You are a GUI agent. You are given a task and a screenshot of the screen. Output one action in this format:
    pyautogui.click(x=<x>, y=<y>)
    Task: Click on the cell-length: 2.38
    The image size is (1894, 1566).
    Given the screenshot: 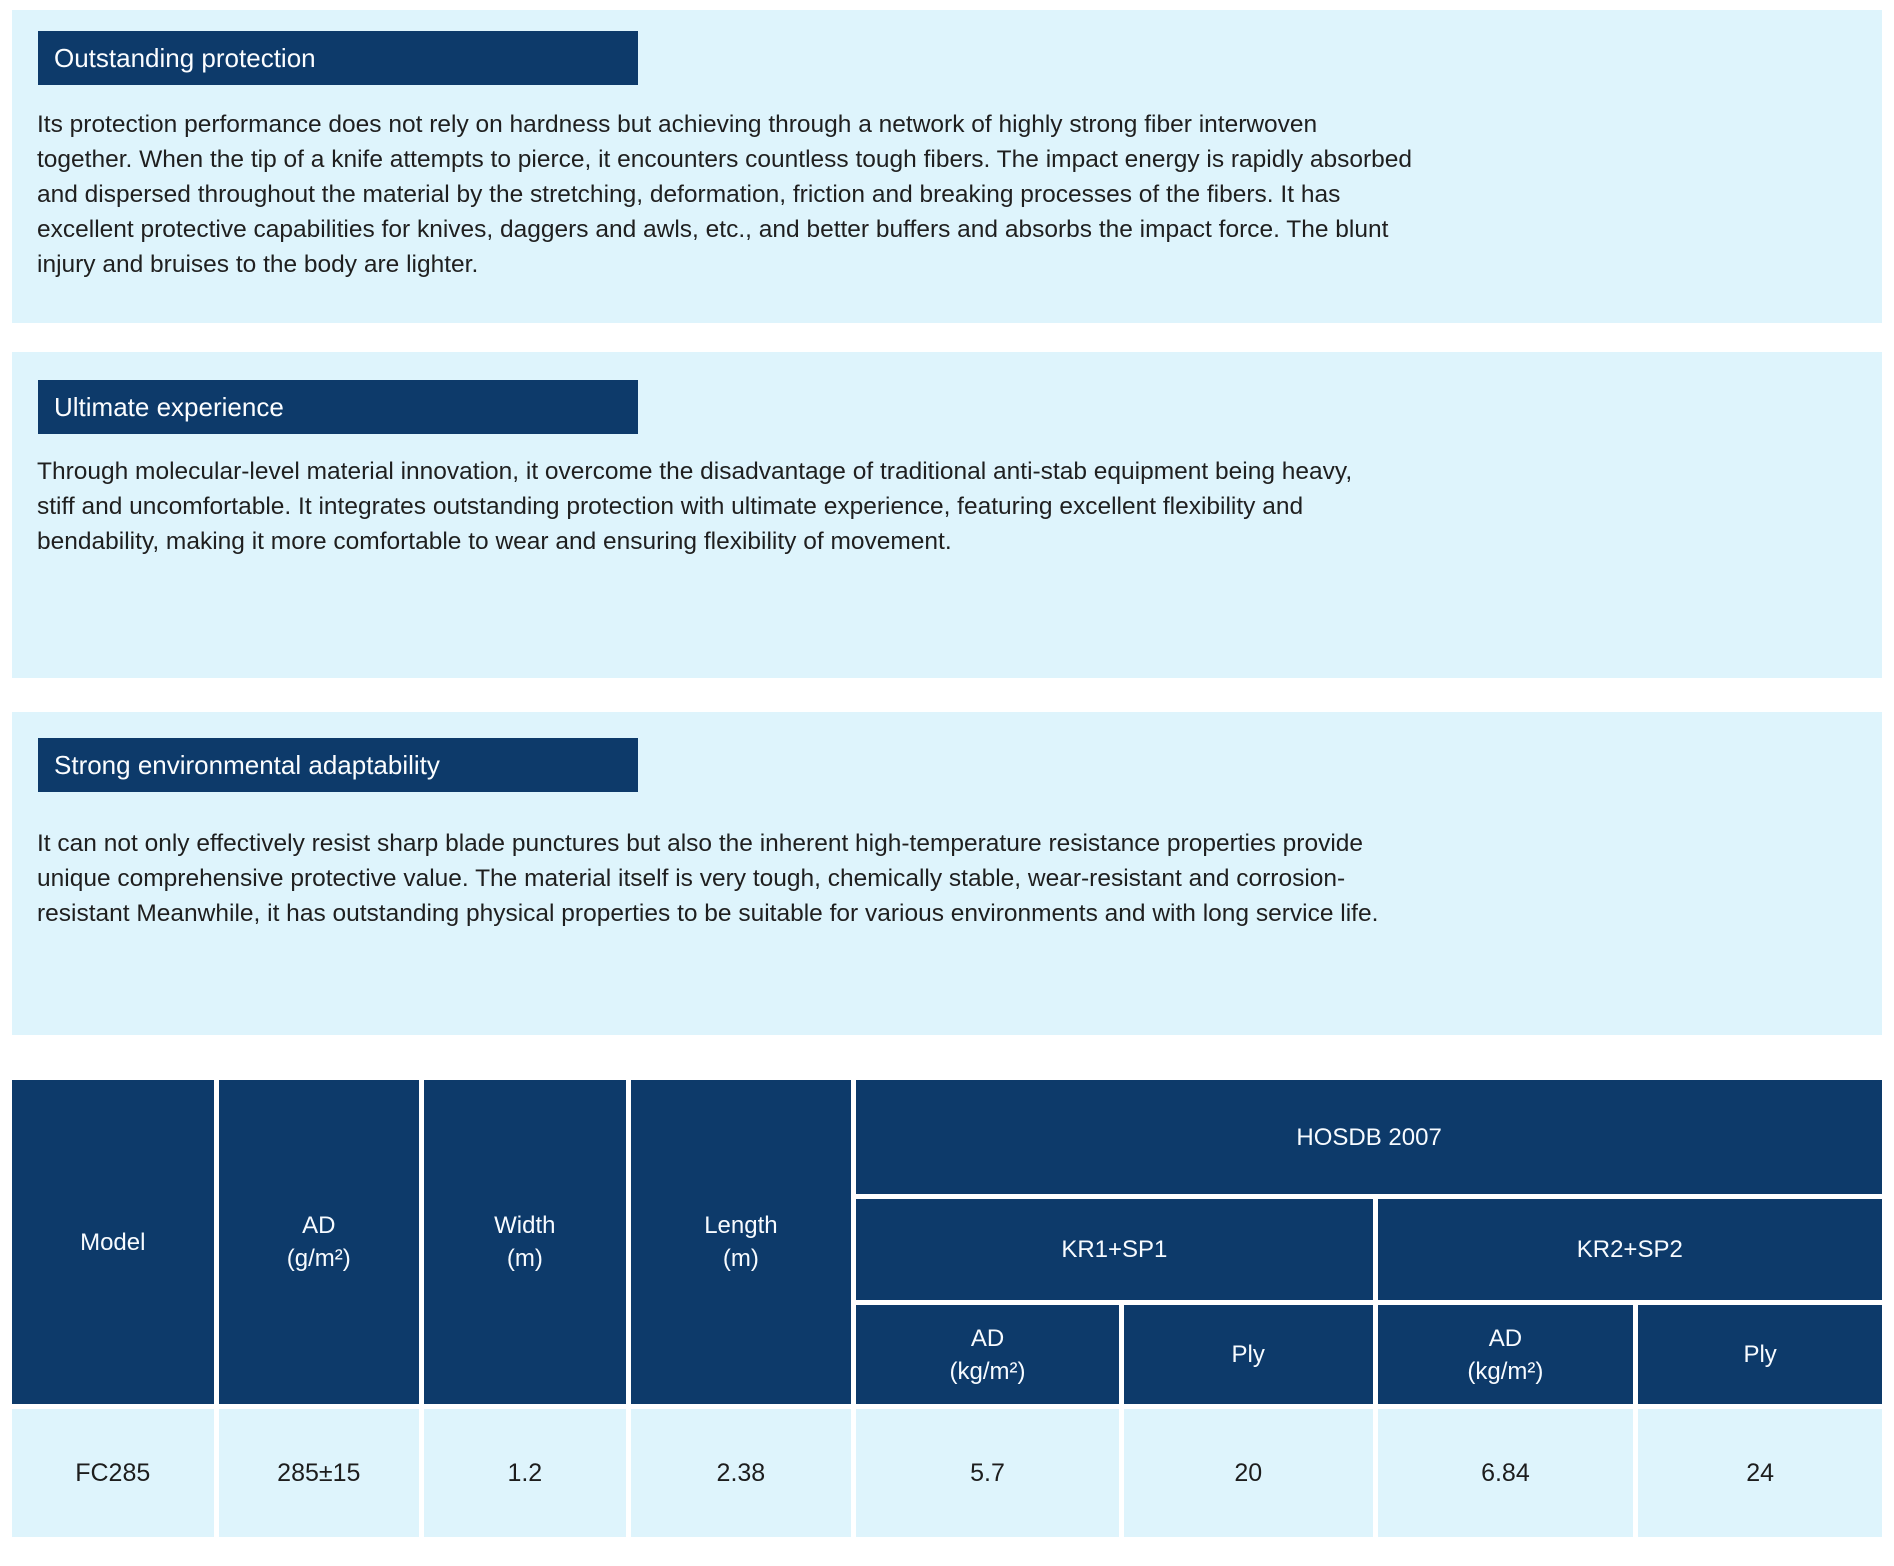 What is the action you would take?
    pyautogui.click(x=741, y=1473)
    